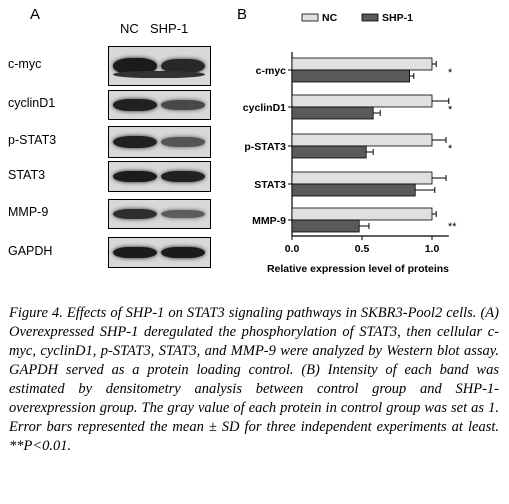 This screenshot has width=509, height=504. Describe the element at coordinates (129, 28) in the screenshot. I see `lane-label-nc: NC` at that location.